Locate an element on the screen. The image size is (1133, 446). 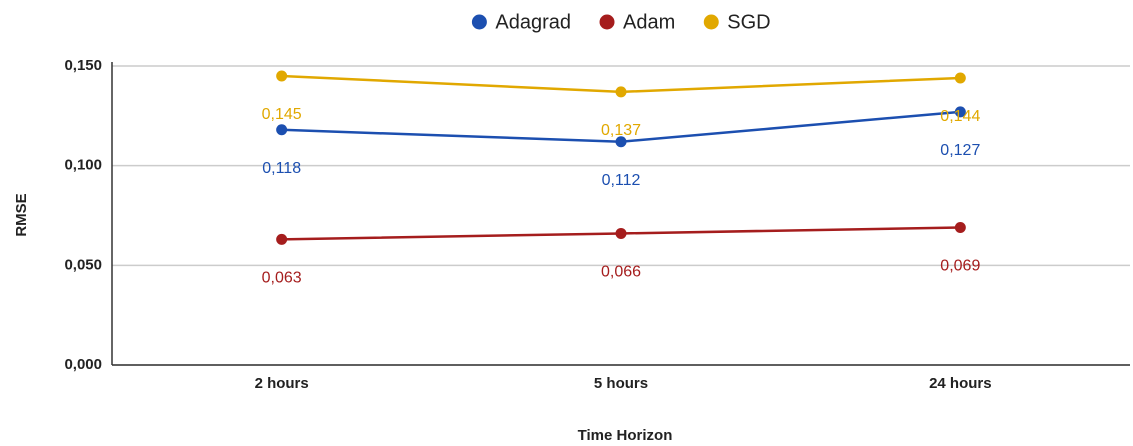
value-label: 0,112 is located at coordinates (621, 180).